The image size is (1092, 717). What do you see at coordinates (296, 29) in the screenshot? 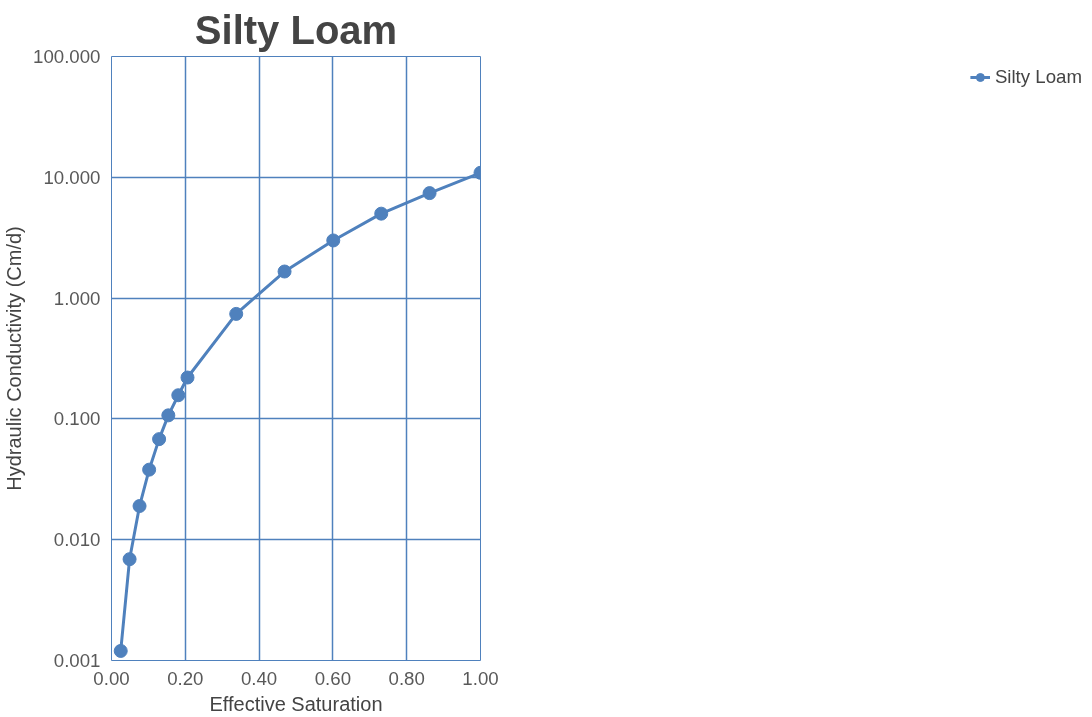
I see `chart-title: Silty Loam` at bounding box center [296, 29].